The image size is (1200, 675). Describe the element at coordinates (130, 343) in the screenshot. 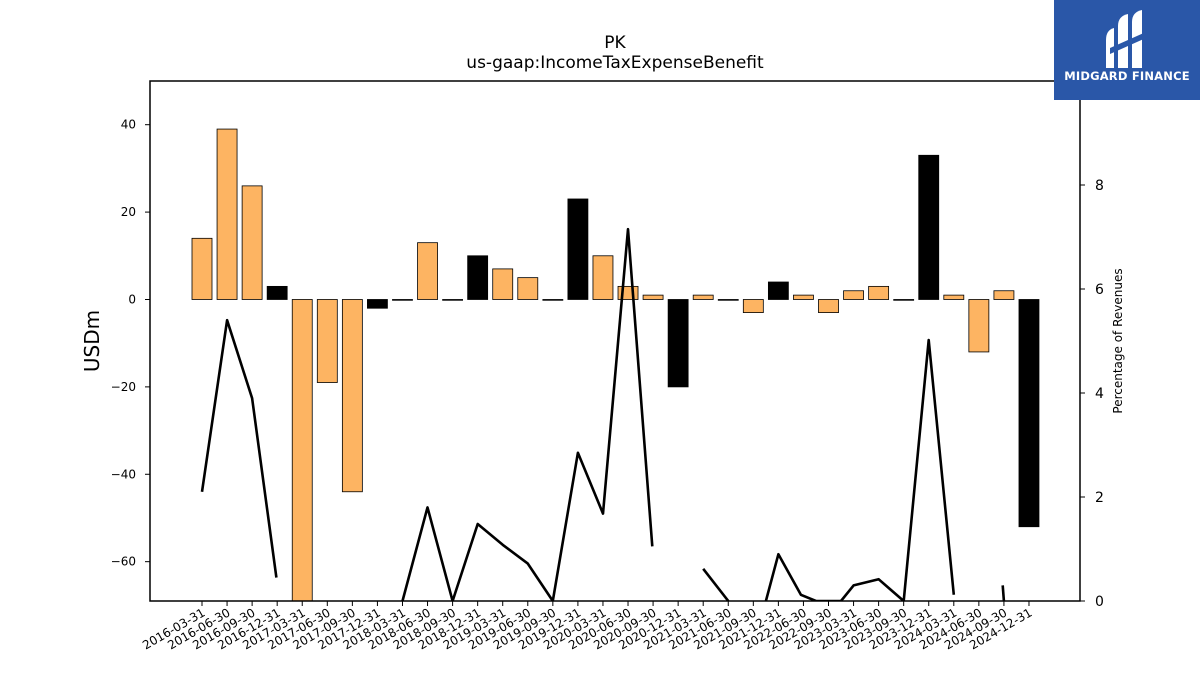

I see `y-axis-left: −60 −40 −20 0 20 40` at that location.